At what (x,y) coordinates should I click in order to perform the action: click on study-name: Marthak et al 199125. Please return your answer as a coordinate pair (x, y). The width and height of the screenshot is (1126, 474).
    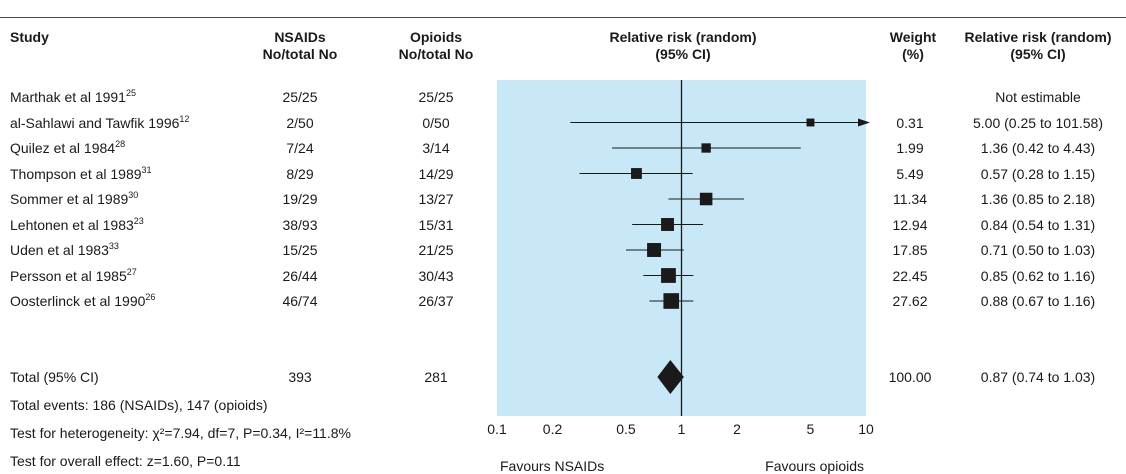
    Looking at the image, I should click on (73, 97).